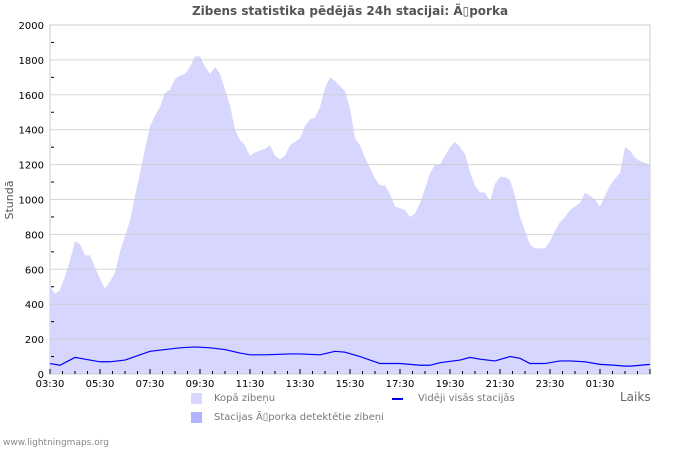  Describe the element at coordinates (200, 384) in the screenshot. I see `x-tick-label: 09:30` at that location.